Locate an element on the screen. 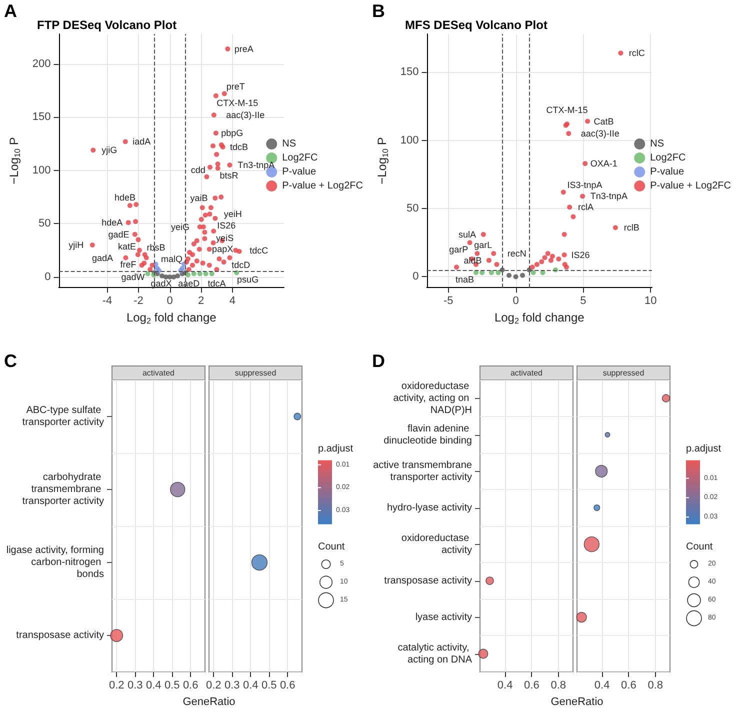  legend-label: NS is located at coordinates (289, 144).